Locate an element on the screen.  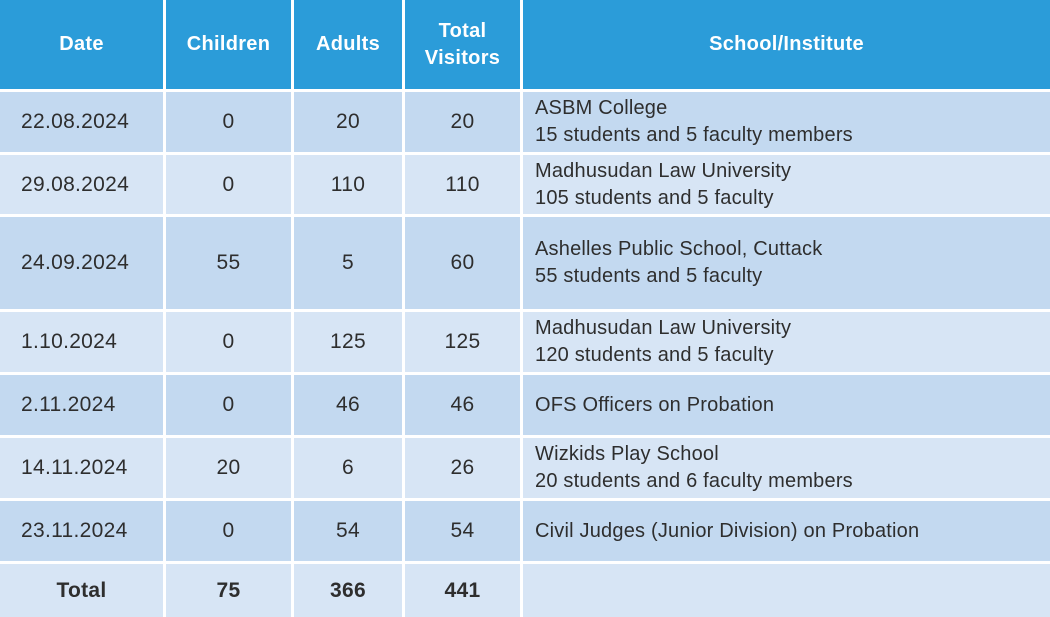
col-header-date: Date is located at coordinates (83, 46).